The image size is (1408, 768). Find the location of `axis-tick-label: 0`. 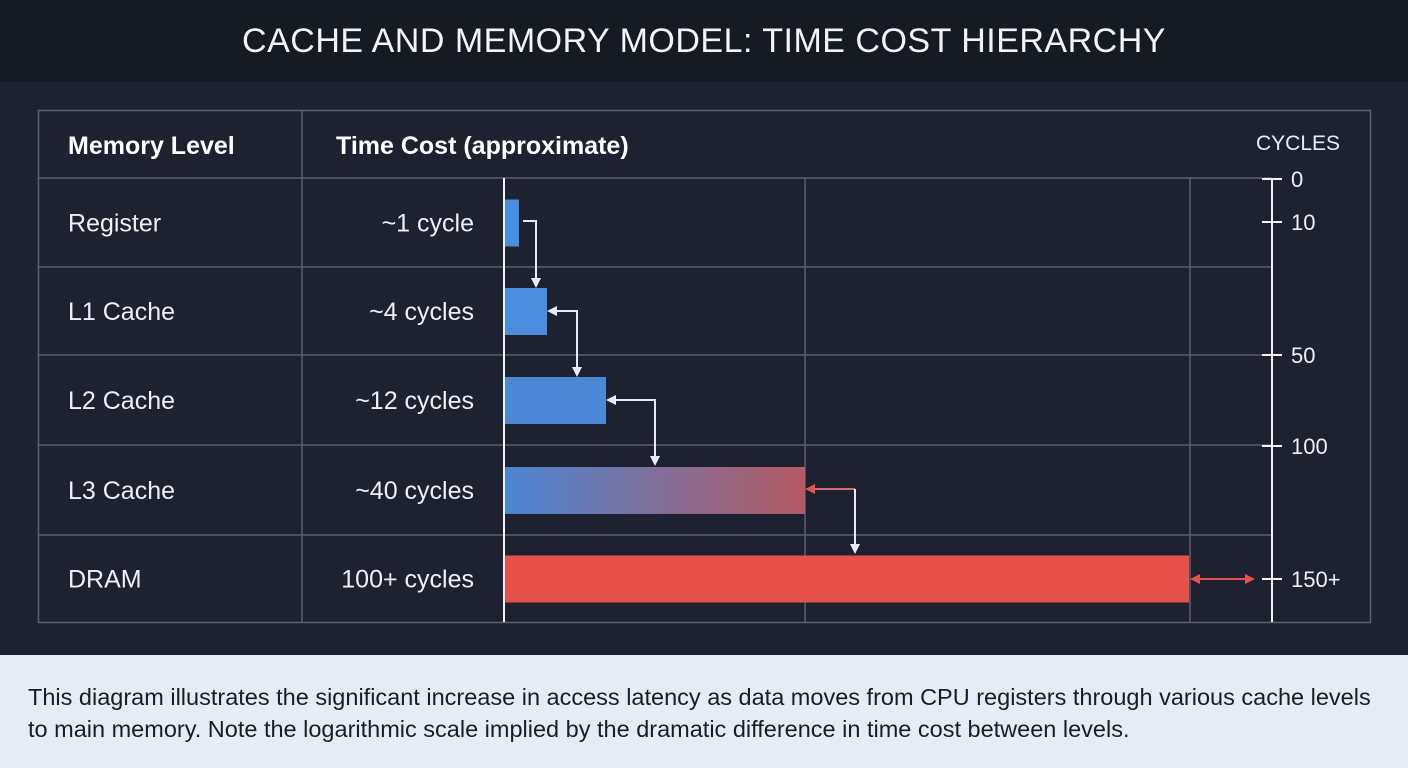

axis-tick-label: 0 is located at coordinates (1297, 179).